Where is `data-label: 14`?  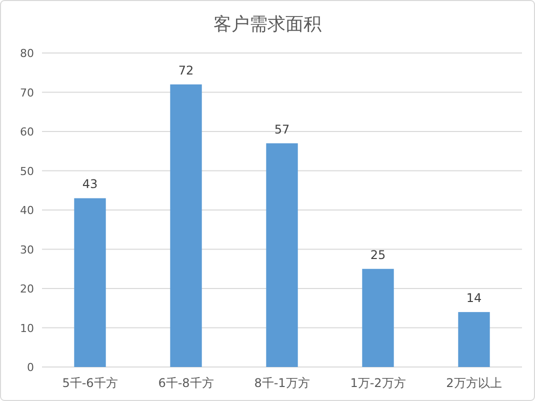 data-label: 14 is located at coordinates (474, 298).